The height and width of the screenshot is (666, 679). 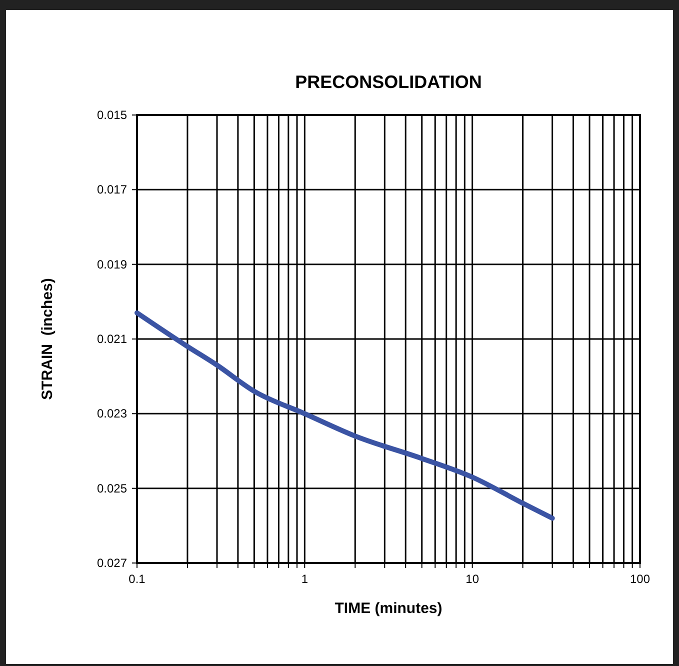 I want to click on x-axis-title: TIME (minutes), so click(x=388, y=608).